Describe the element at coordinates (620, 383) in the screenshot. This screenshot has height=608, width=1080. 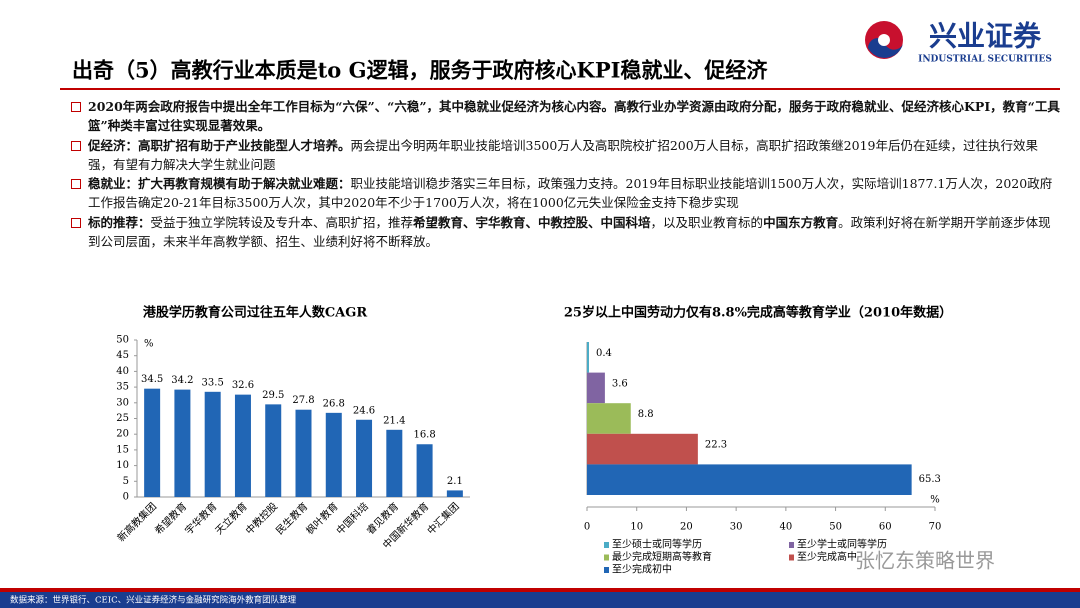
I see `data-label: 3.6` at that location.